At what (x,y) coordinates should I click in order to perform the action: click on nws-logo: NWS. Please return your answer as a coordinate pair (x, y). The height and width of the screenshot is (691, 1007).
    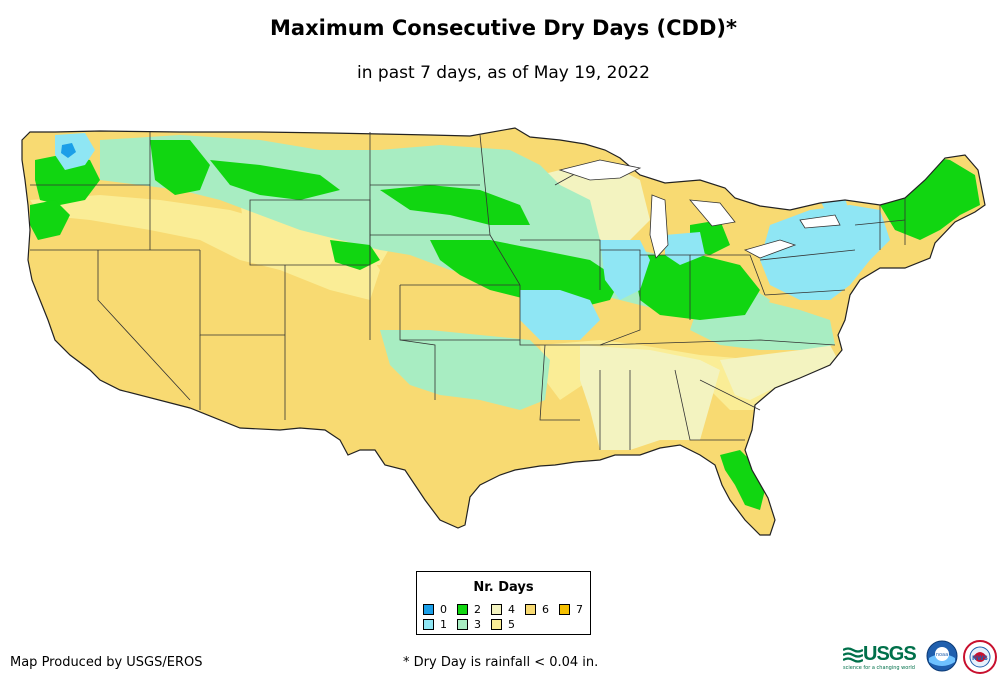
    Looking at the image, I should click on (980, 657).